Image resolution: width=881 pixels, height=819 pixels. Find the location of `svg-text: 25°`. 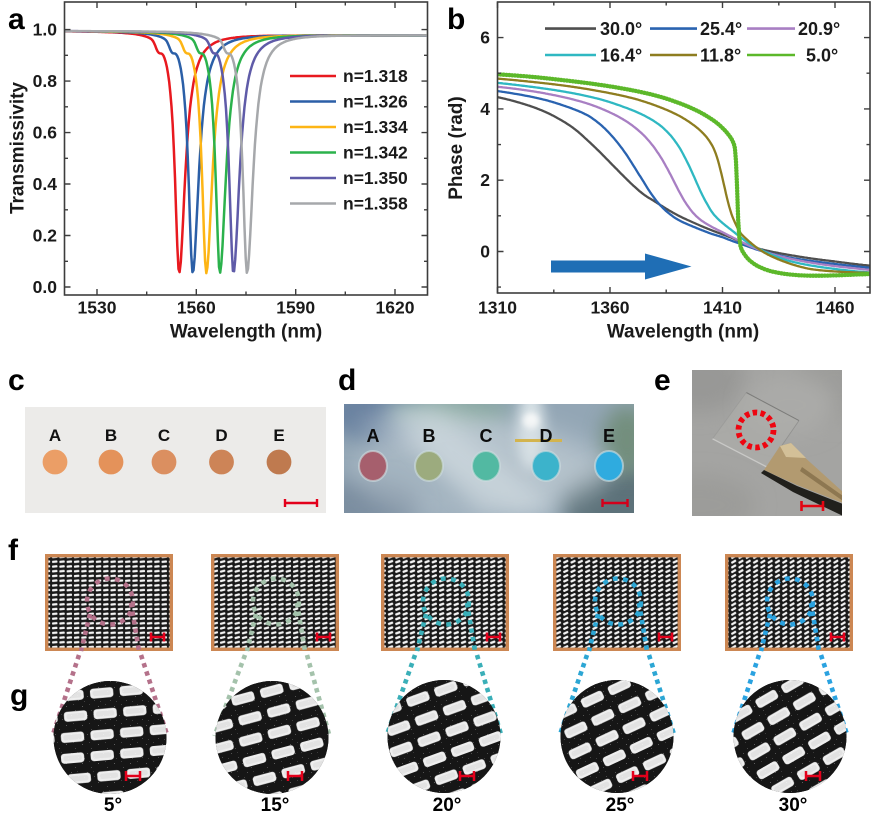

svg-text: 25° is located at coordinates (620, 804).